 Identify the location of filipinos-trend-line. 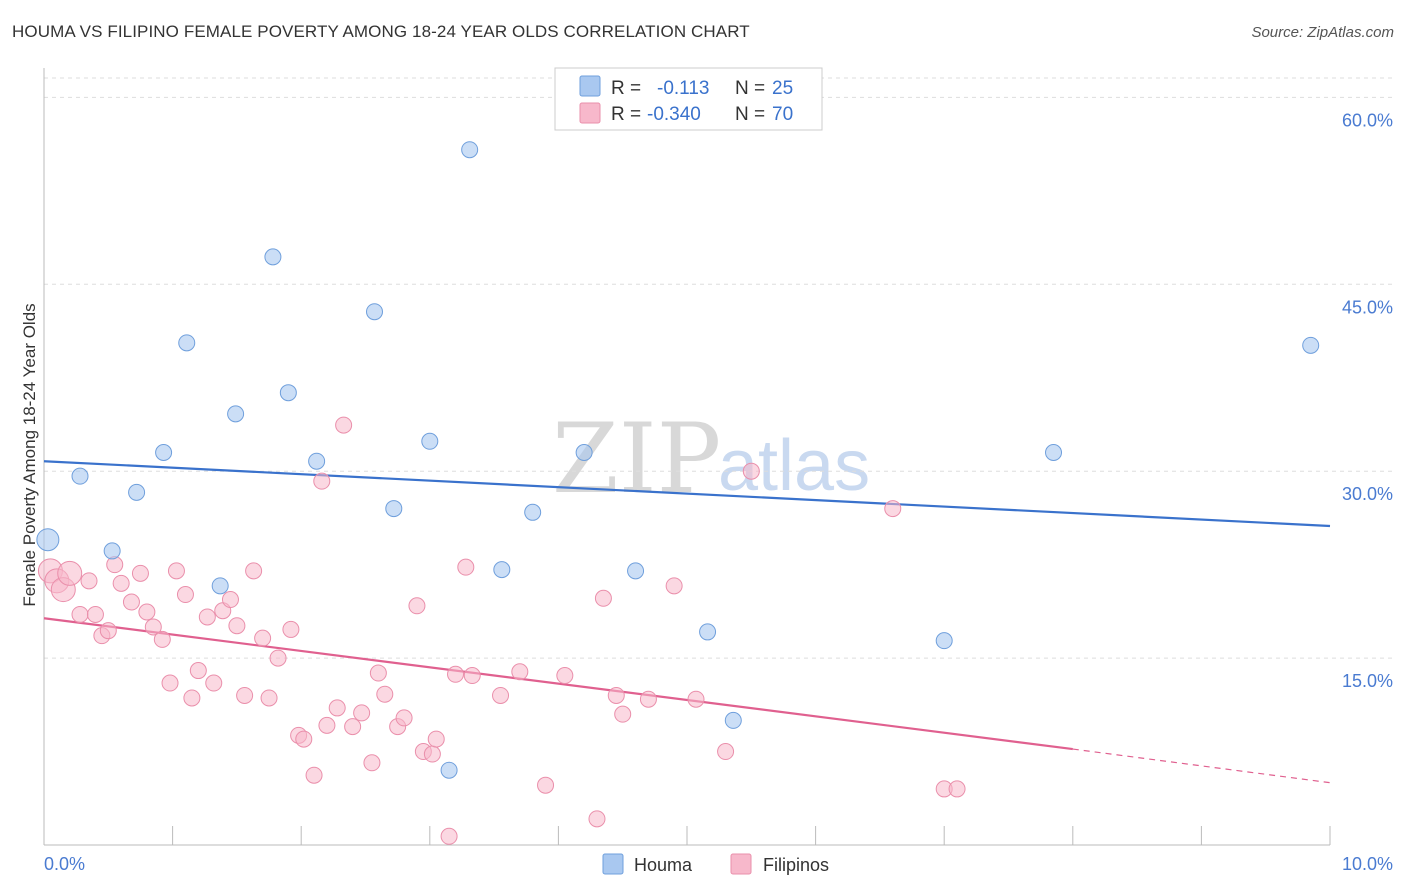
(558, 684).